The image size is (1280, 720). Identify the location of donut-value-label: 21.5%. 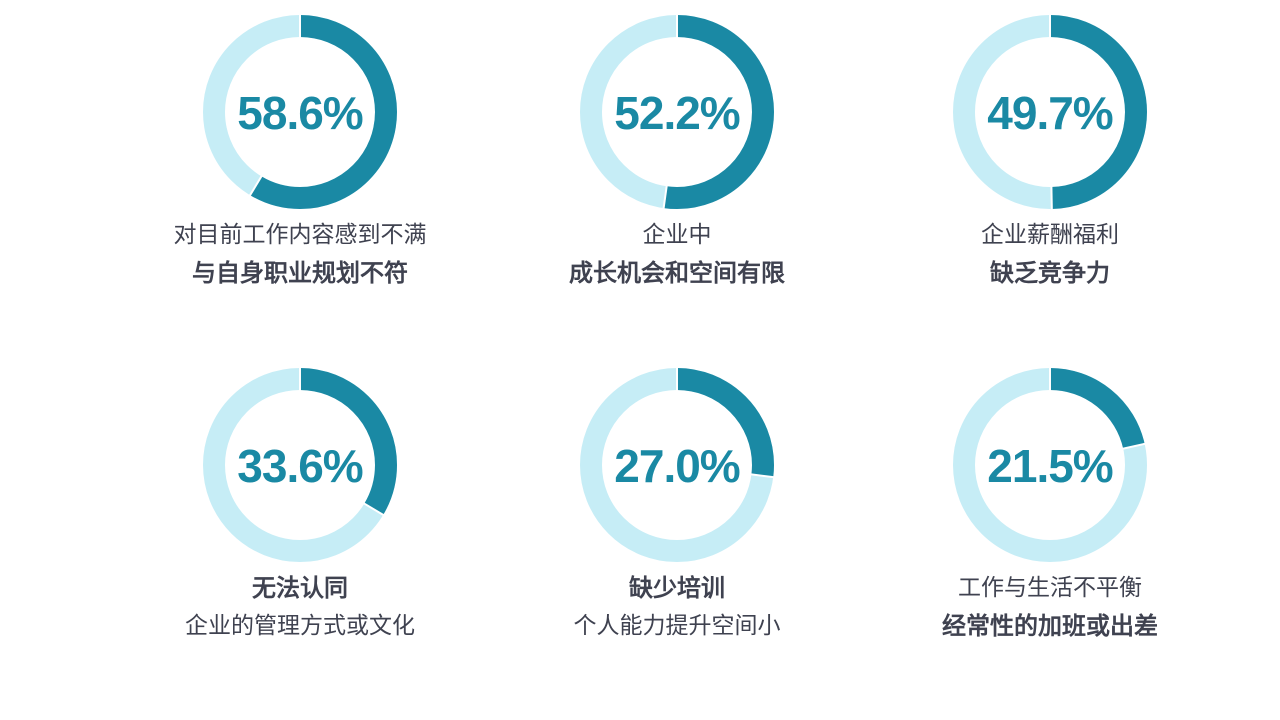
(1050, 466).